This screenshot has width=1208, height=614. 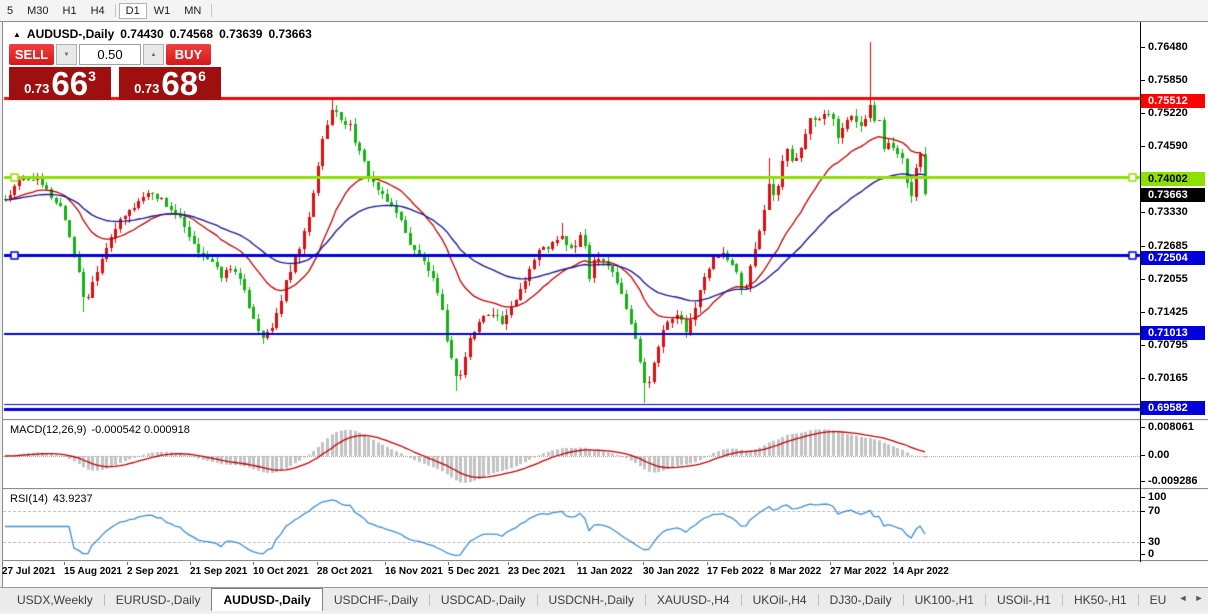 What do you see at coordinates (1173, 333) in the screenshot?
I see `price-badge-071013: 0.71013` at bounding box center [1173, 333].